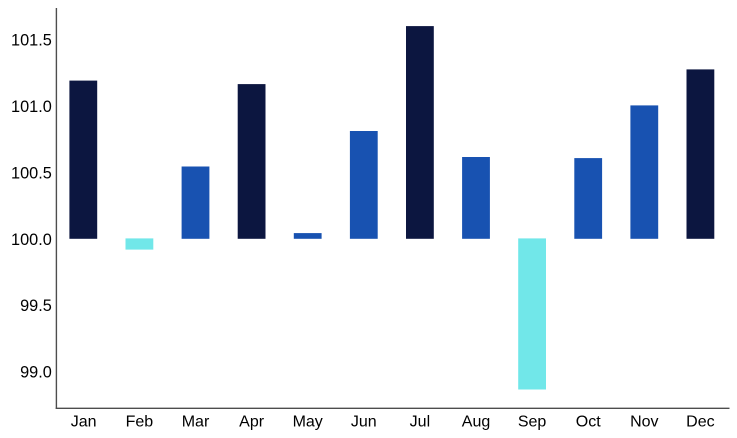 This screenshot has height=438, width=737. I want to click on svg-text: Apr, so click(252, 421).